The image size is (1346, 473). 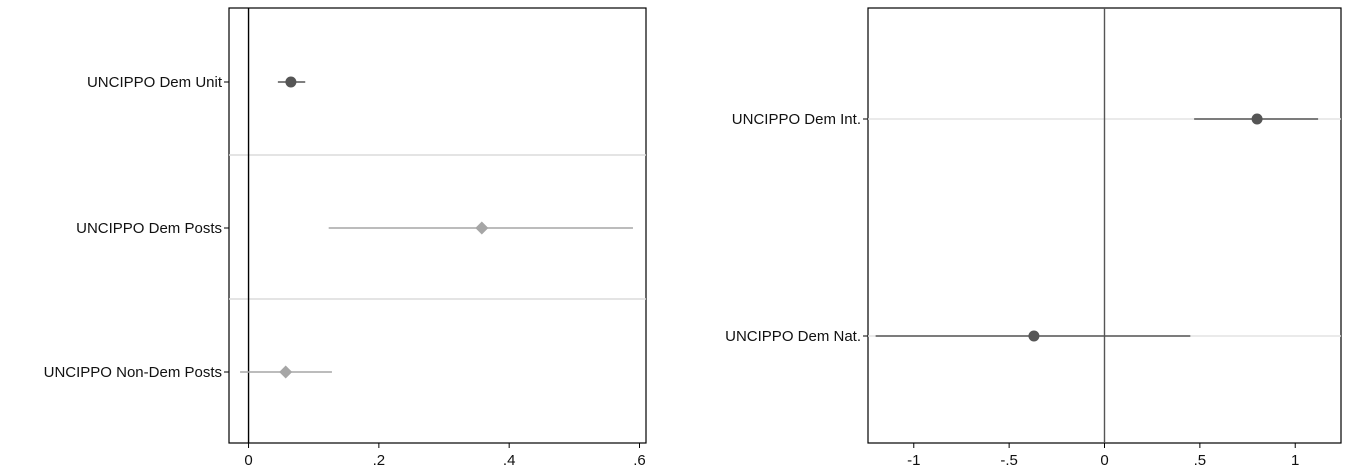 I want to click on panel1-point-estimate-circle, so click(x=291, y=82).